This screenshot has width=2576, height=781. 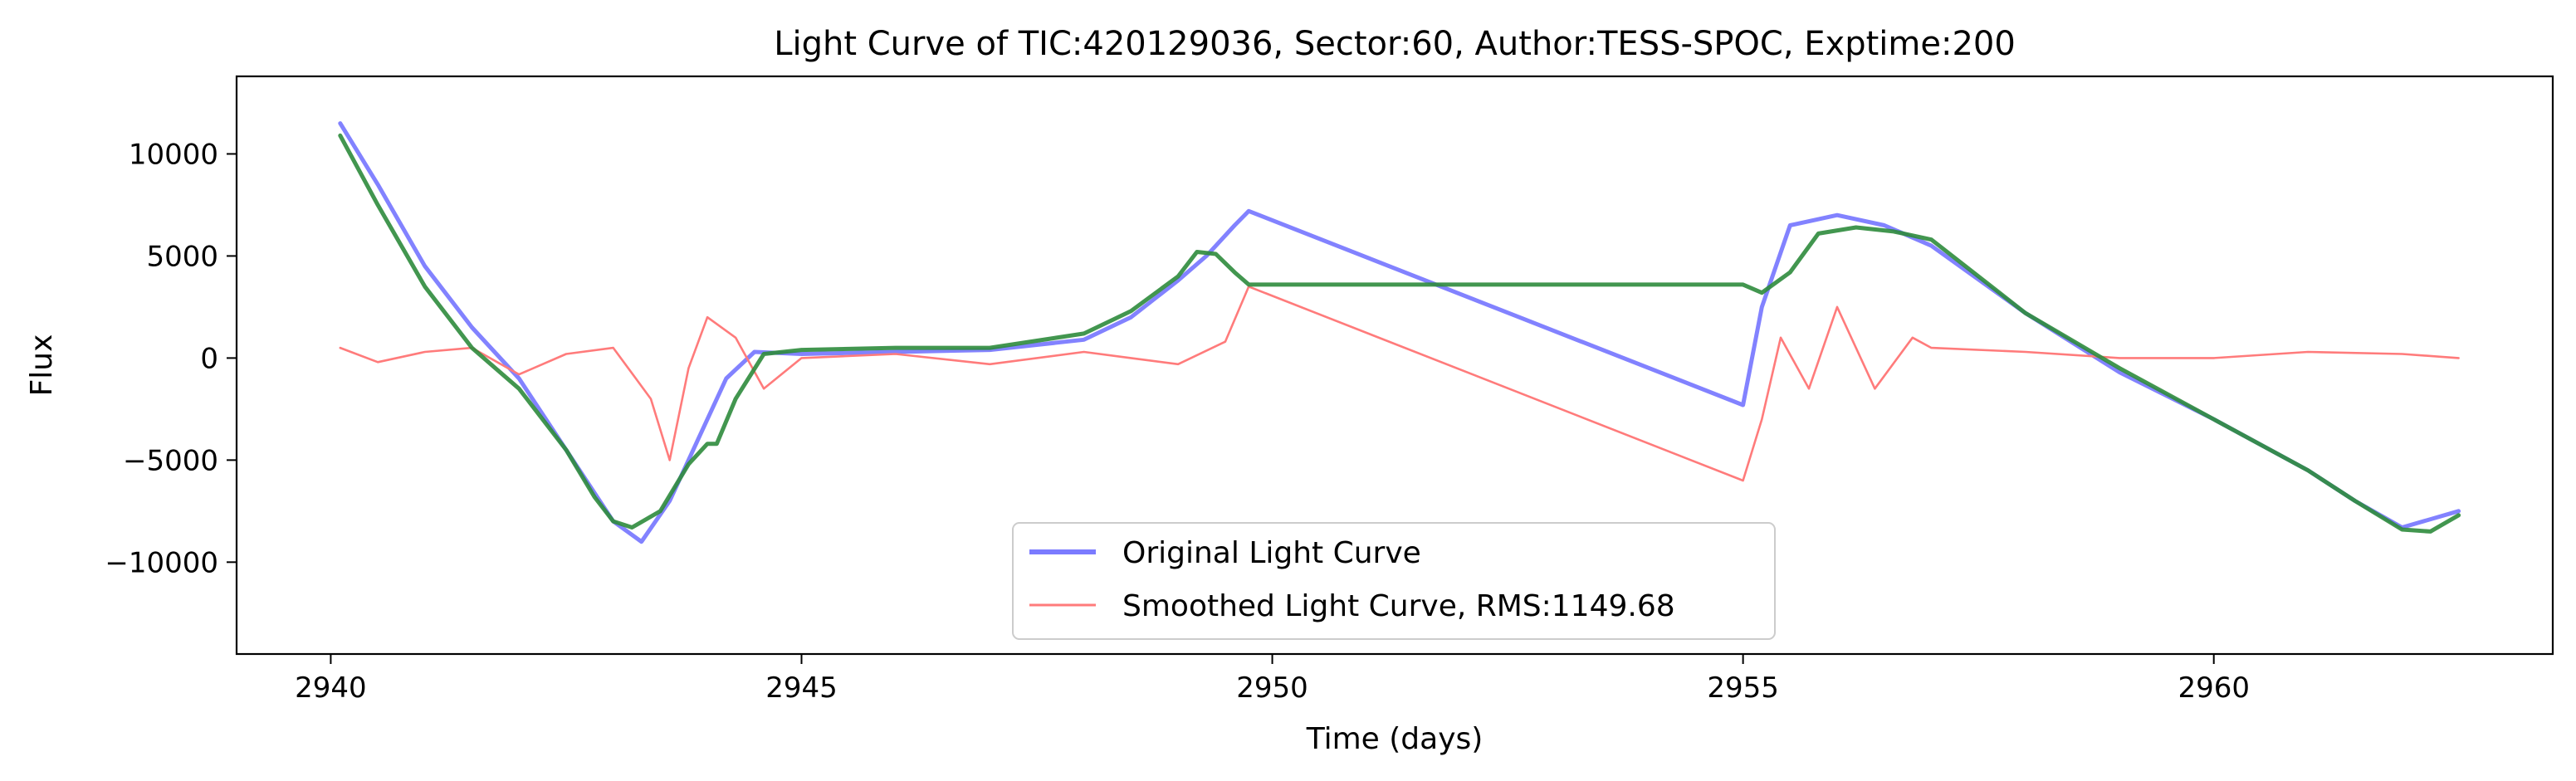 I want to click on y-tick-label: −10000, so click(x=161, y=562).